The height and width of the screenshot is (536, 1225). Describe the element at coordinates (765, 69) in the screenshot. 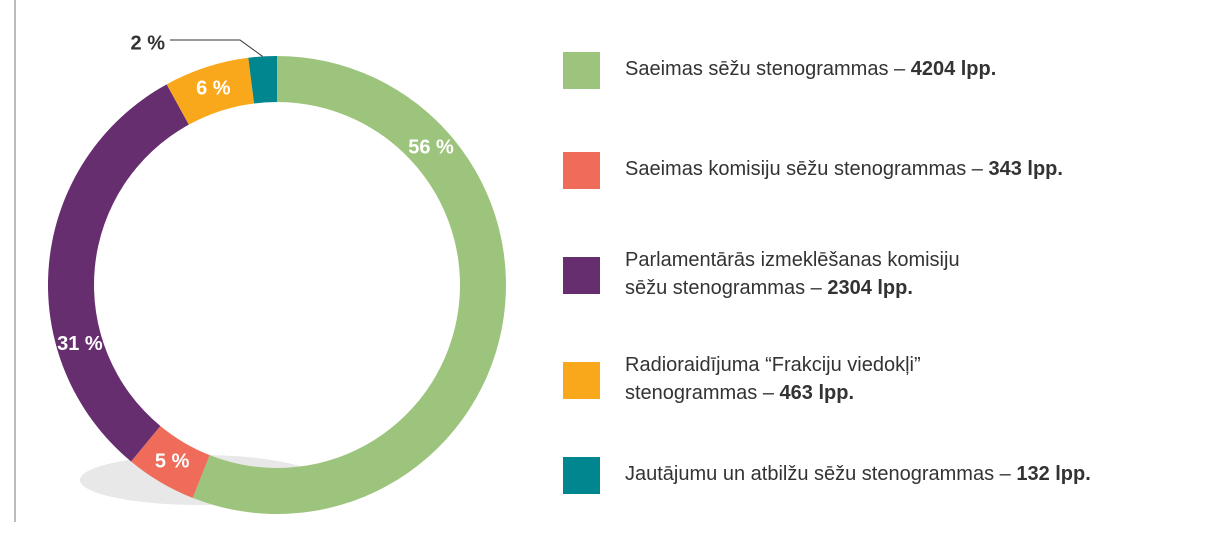

I see `legend-line: Saeimas sēžu stenogrammas –` at that location.